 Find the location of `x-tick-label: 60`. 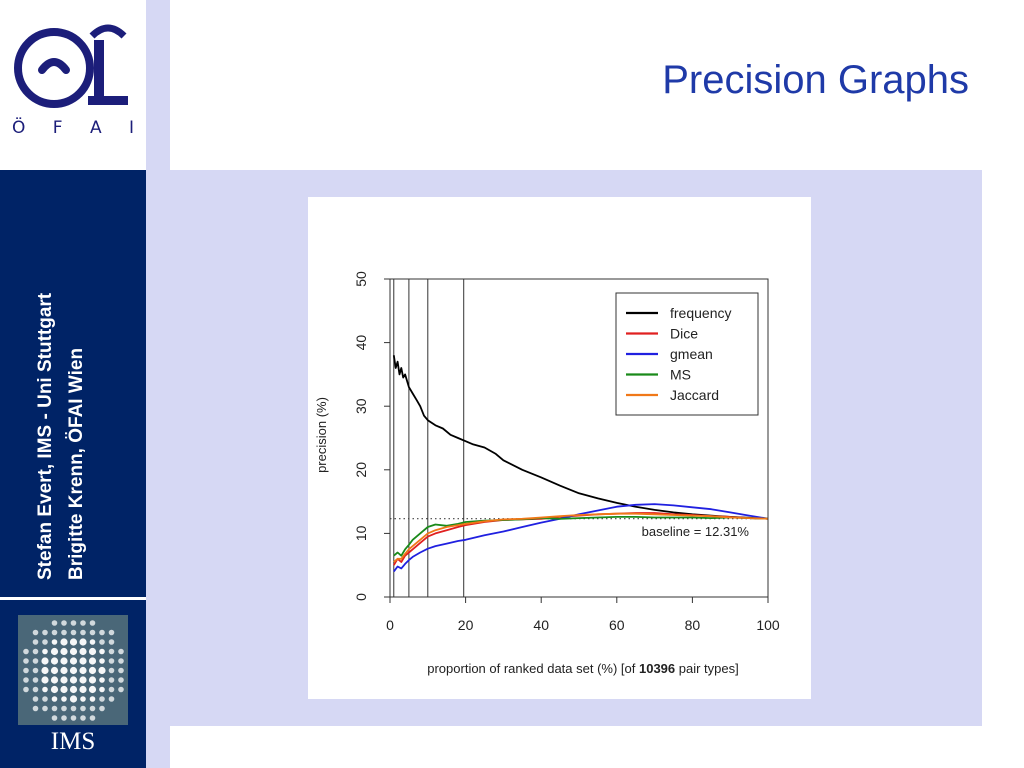

x-tick-label: 60 is located at coordinates (617, 625).